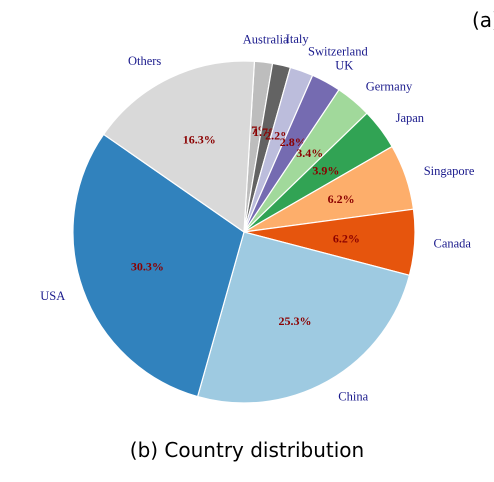 This screenshot has width=494, height=482. I want to click on category-label-china: China, so click(353, 397).